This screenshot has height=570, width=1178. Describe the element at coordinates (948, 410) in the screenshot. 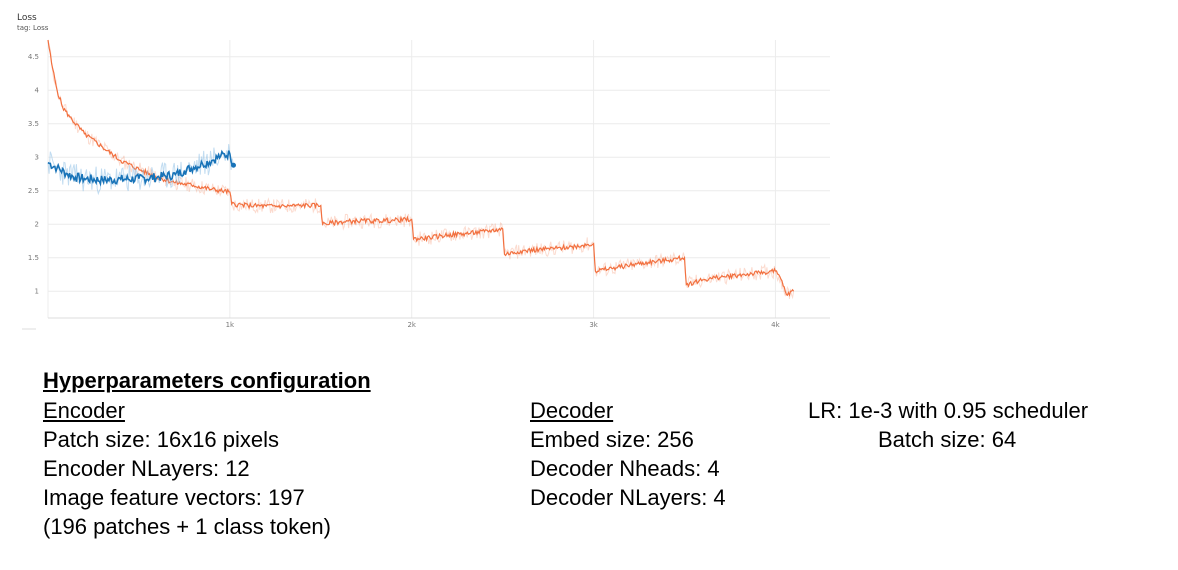

I see `learning-rate-line: LR: 1e-3 with 0.95 scheduler` at that location.